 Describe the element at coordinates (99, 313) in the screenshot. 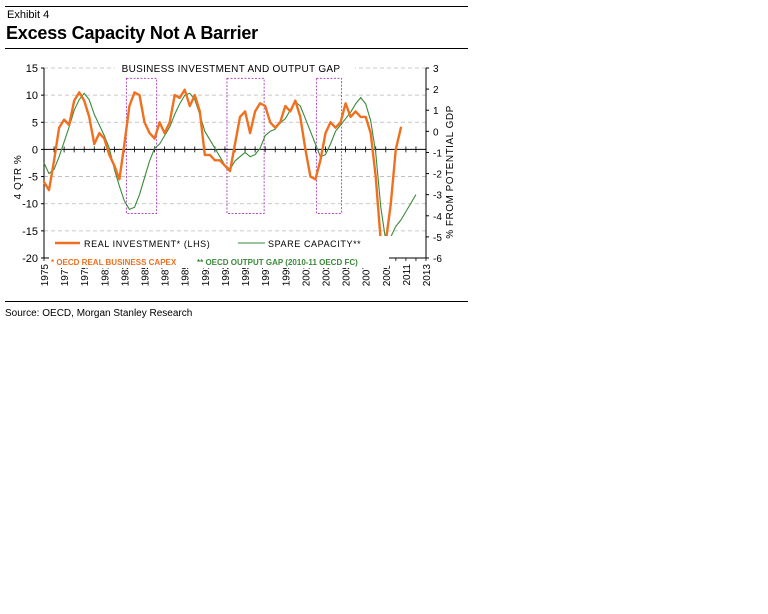

I see `source-note: Source: OECD, Morgan Stanley Research` at that location.